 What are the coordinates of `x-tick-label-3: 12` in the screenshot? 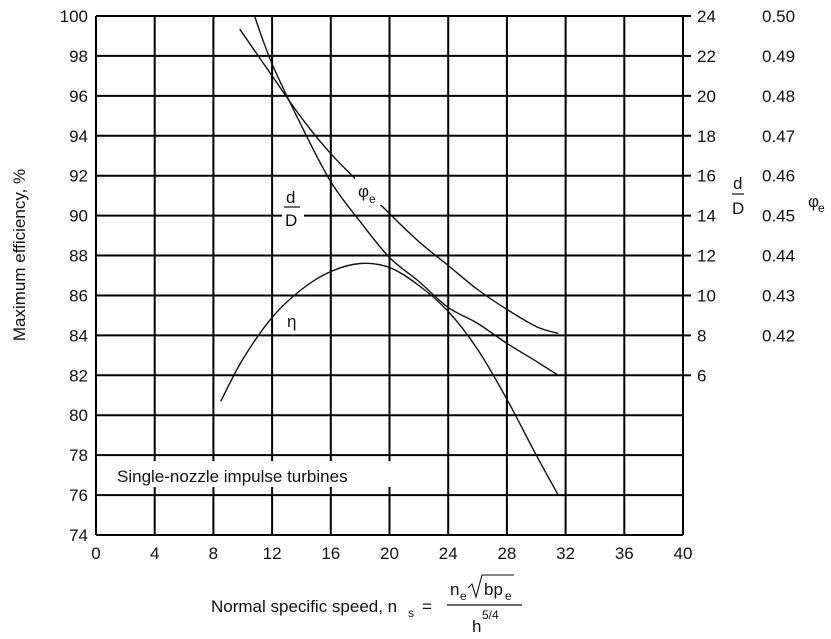 It's located at (272, 553).